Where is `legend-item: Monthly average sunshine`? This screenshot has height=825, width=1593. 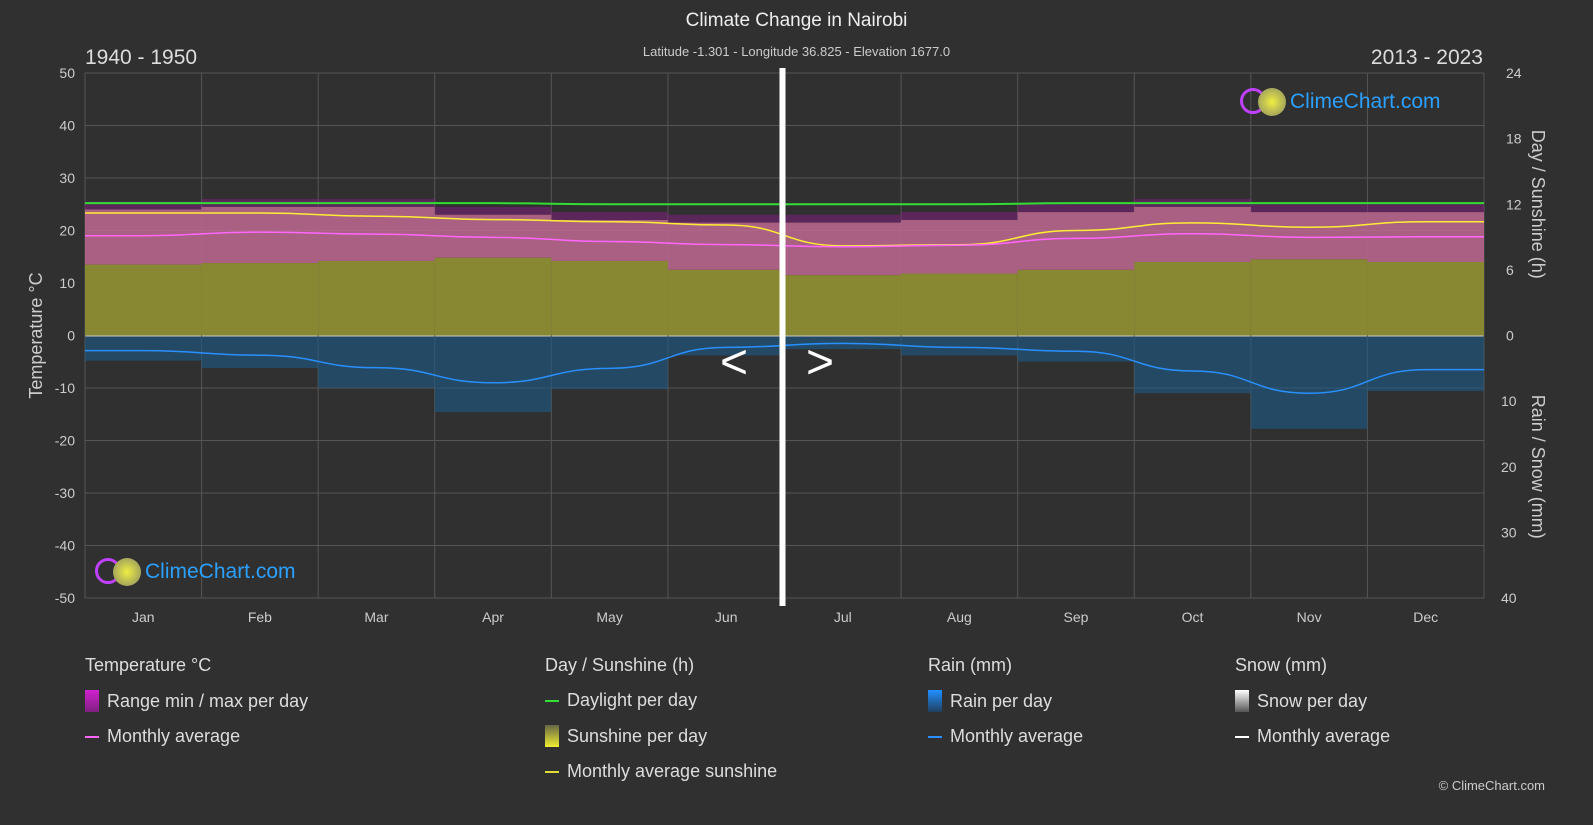
legend-item: Monthly average sunshine is located at coordinates (661, 771).